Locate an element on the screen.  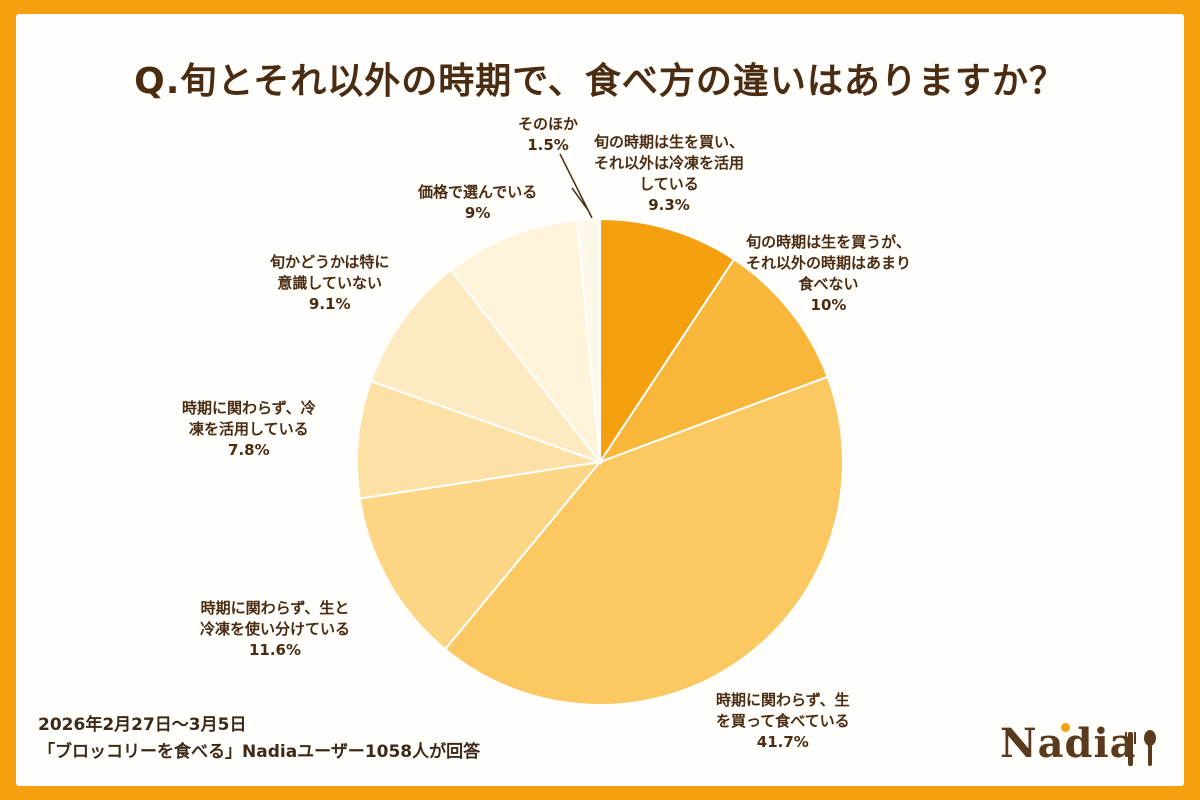
slice-label-text-2: 時期に関わらず、生 を買って食べている is located at coordinates (783, 710).